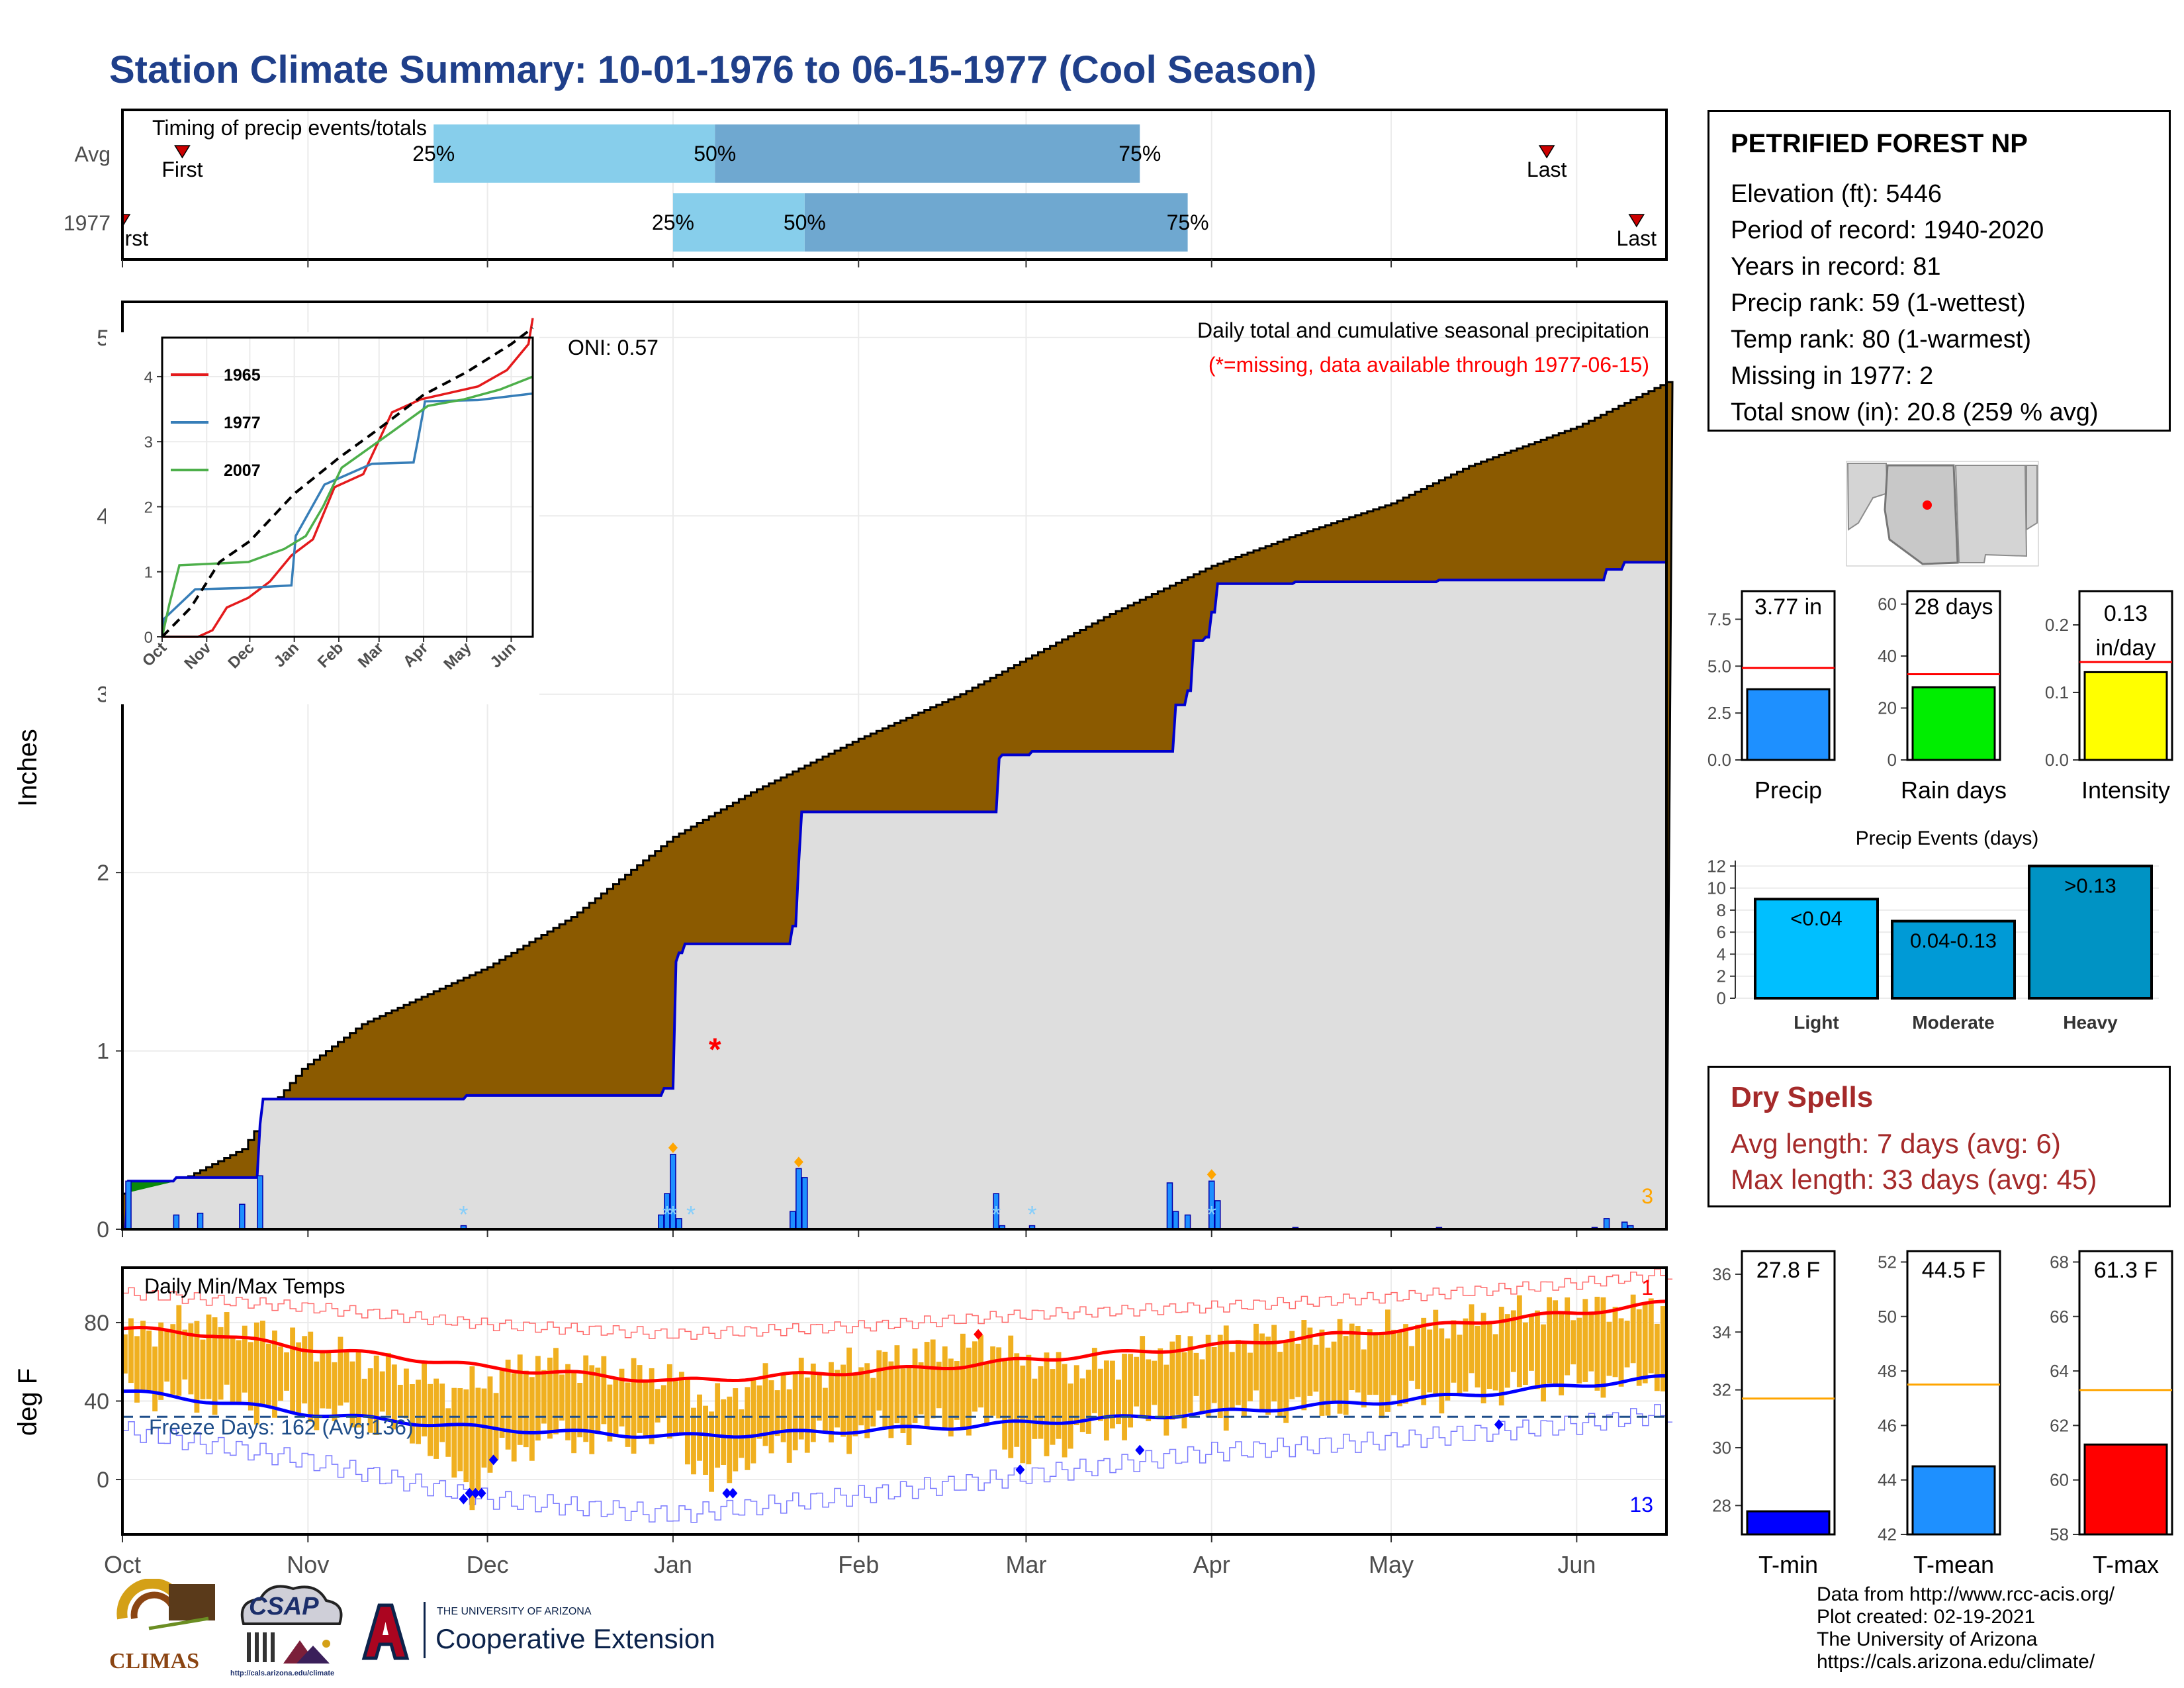  I want to click on precip-summary-precip-ytick-label: 7.5, so click(1719, 620).